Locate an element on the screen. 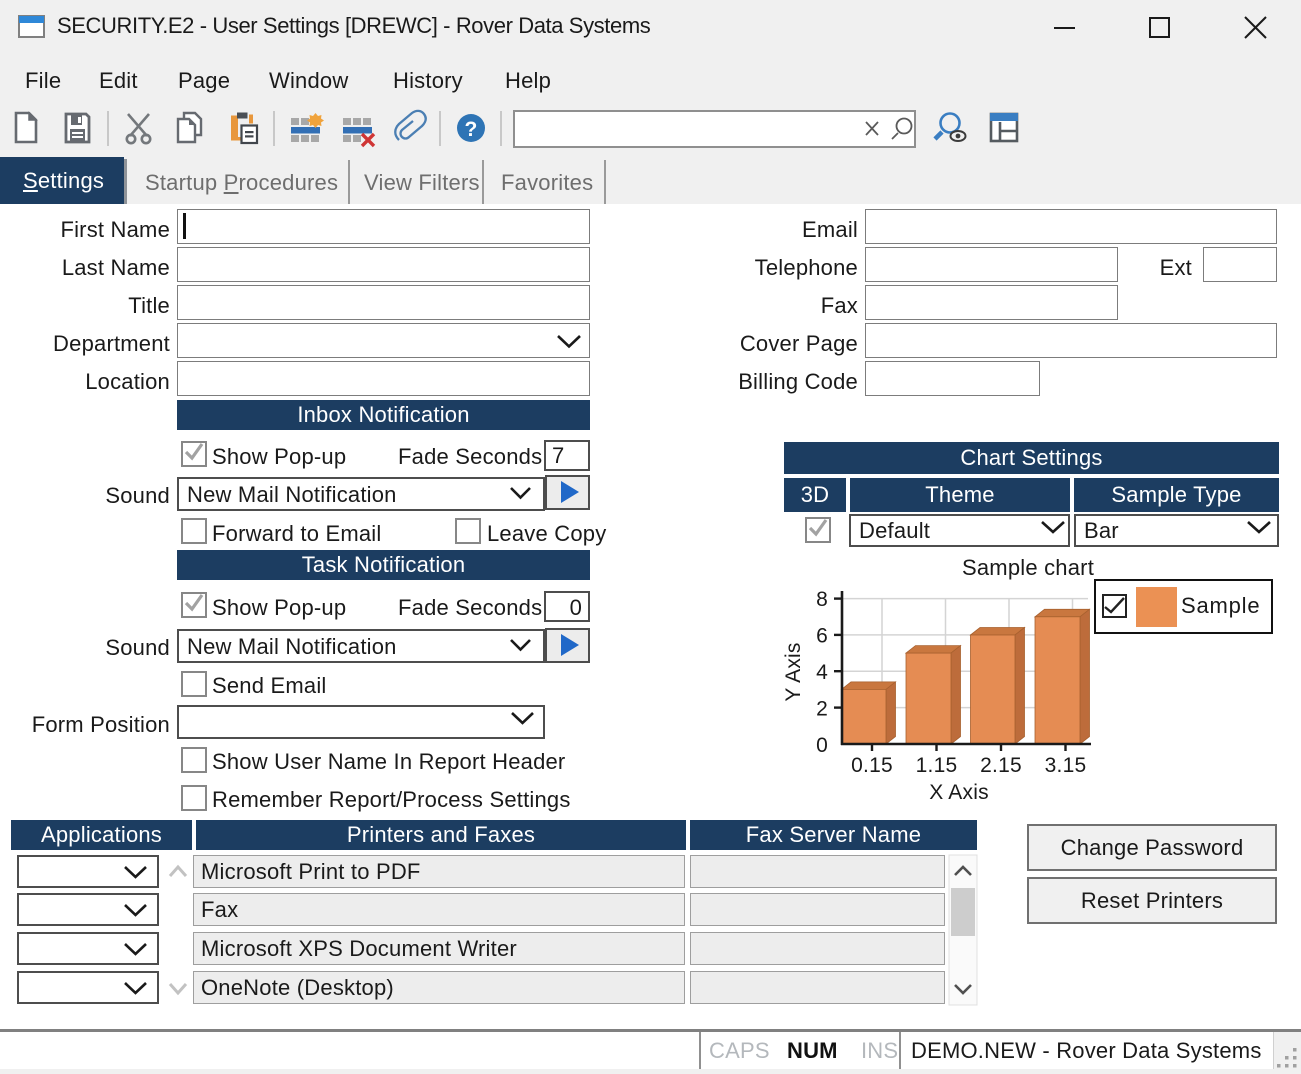 The height and width of the screenshot is (1074, 1301). svg-text: 1.15 is located at coordinates (937, 765).